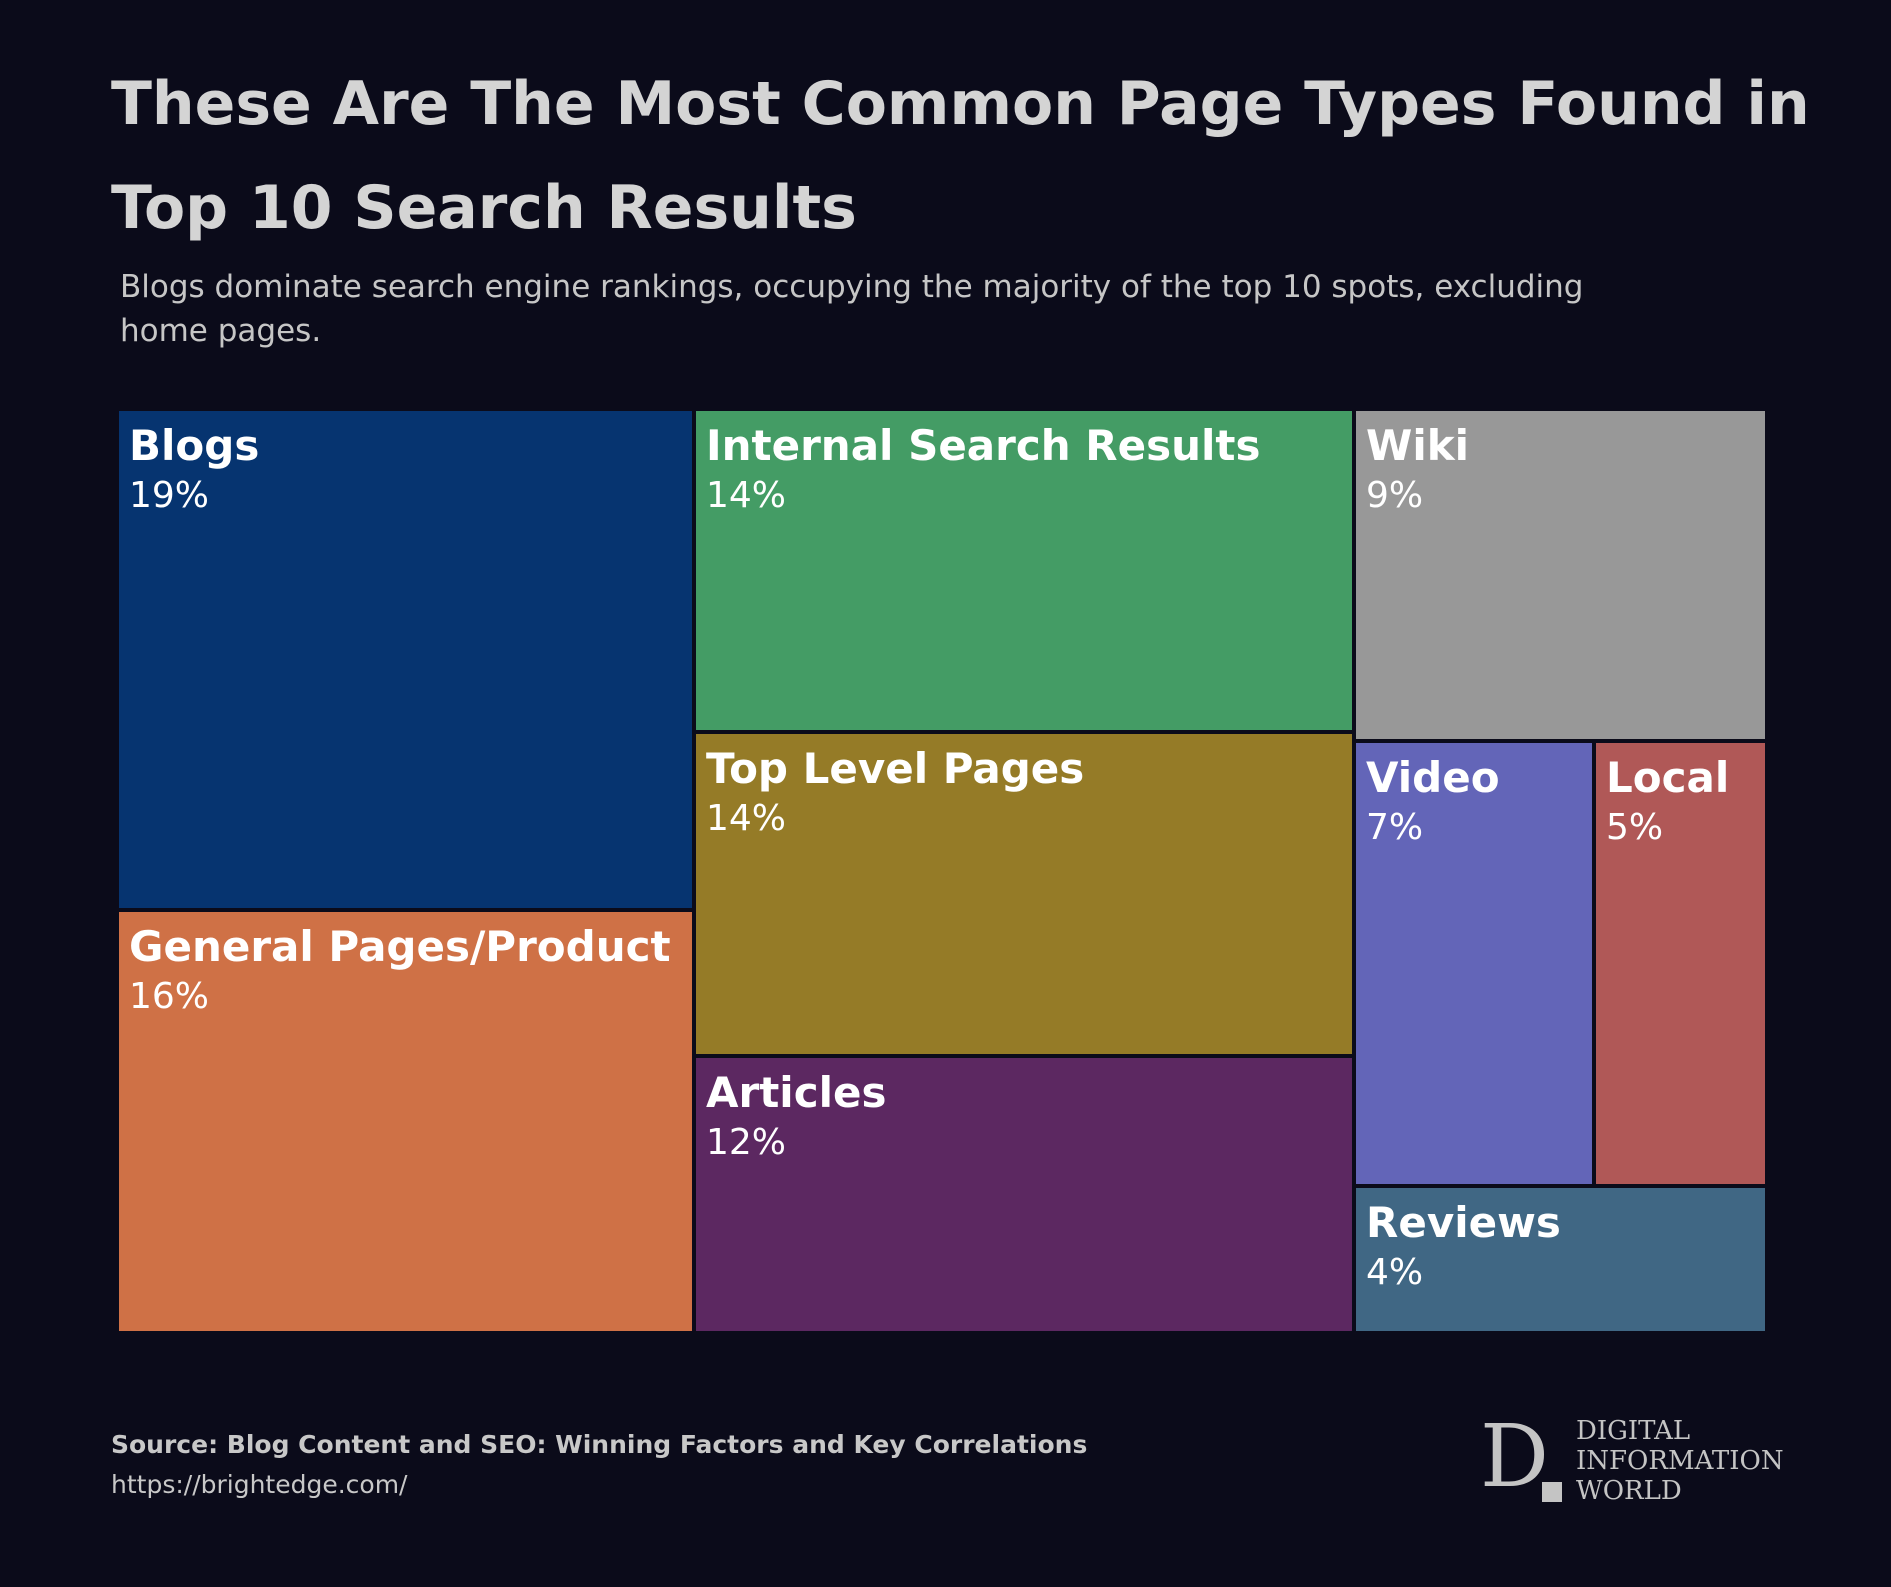  Describe the element at coordinates (1668, 777) in the screenshot. I see `tile-label: Local` at that location.